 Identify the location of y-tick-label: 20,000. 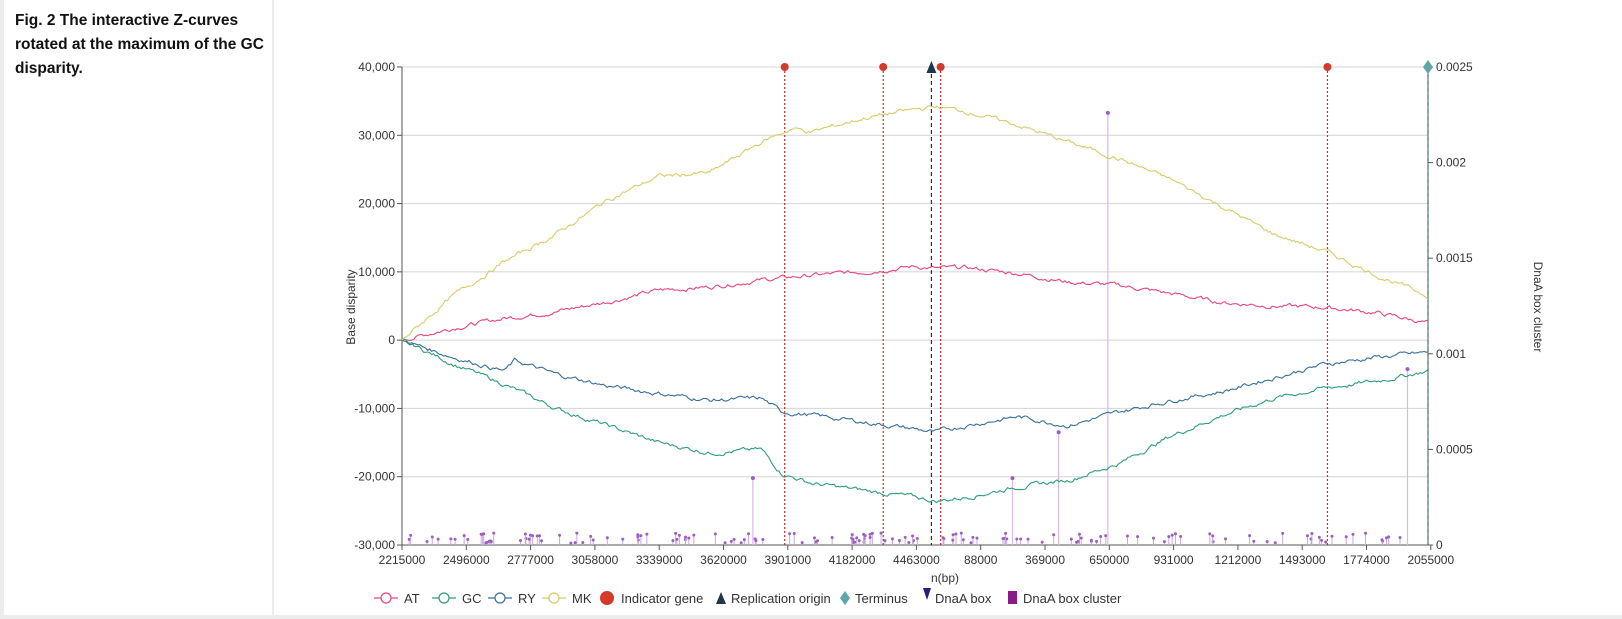
(376, 204).